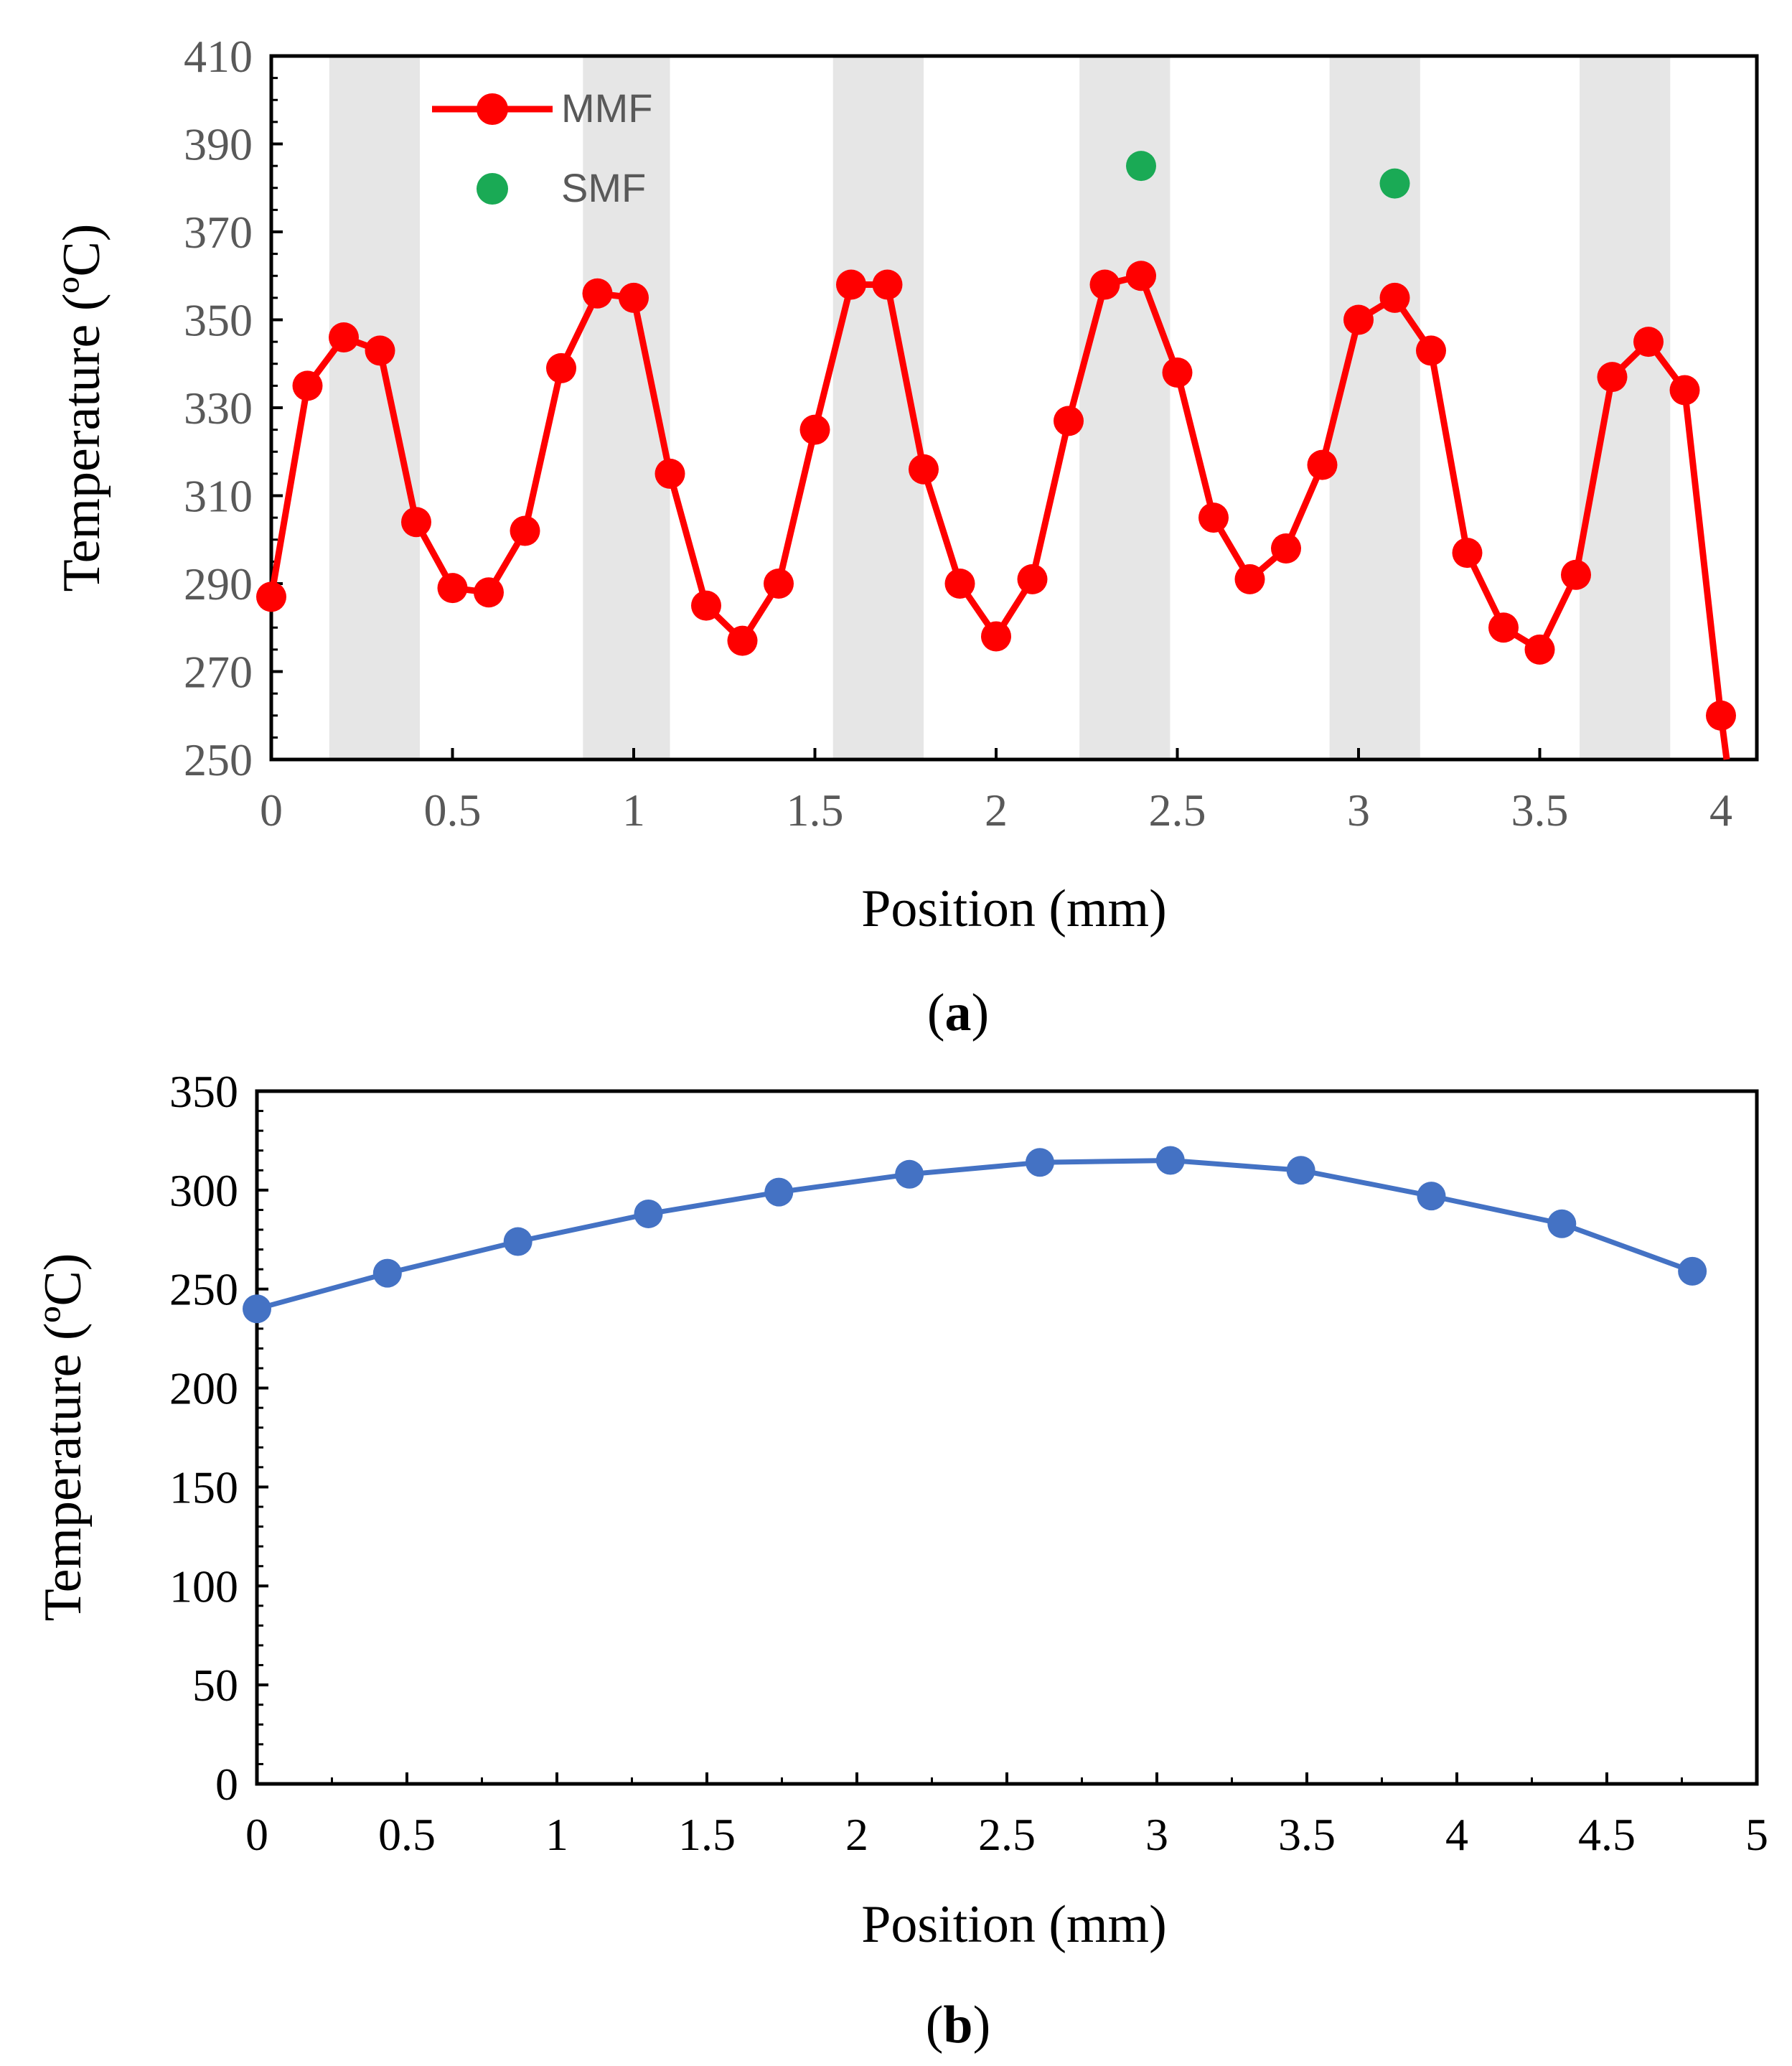 This screenshot has height=2066, width=1792. I want to click on panel-letter: a, so click(958, 1012).